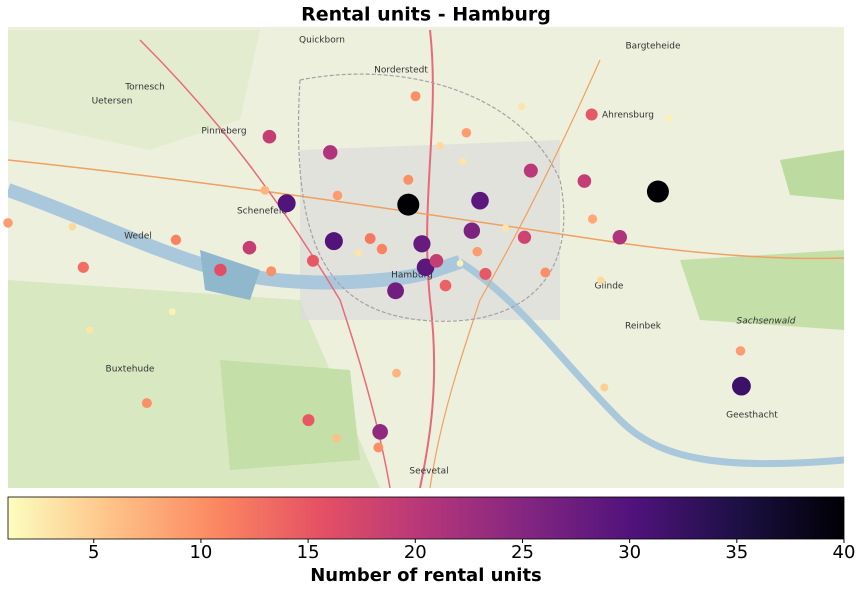 The width and height of the screenshot is (862, 597). I want to click on colorbar-tick-label: 20, so click(415, 552).